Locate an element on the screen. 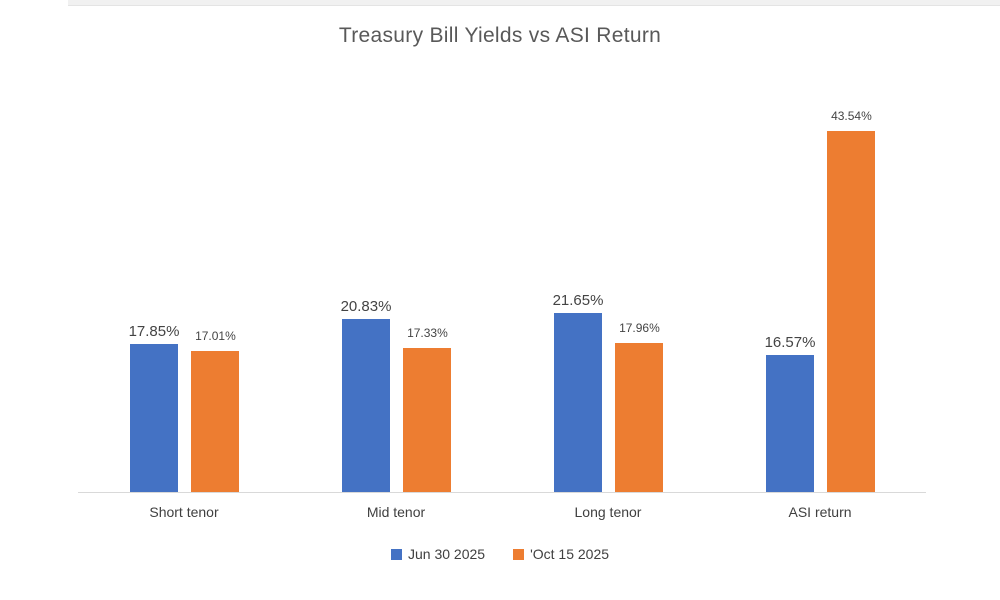 The height and width of the screenshot is (600, 1000). bar-column: 17.33% is located at coordinates (427, 409).